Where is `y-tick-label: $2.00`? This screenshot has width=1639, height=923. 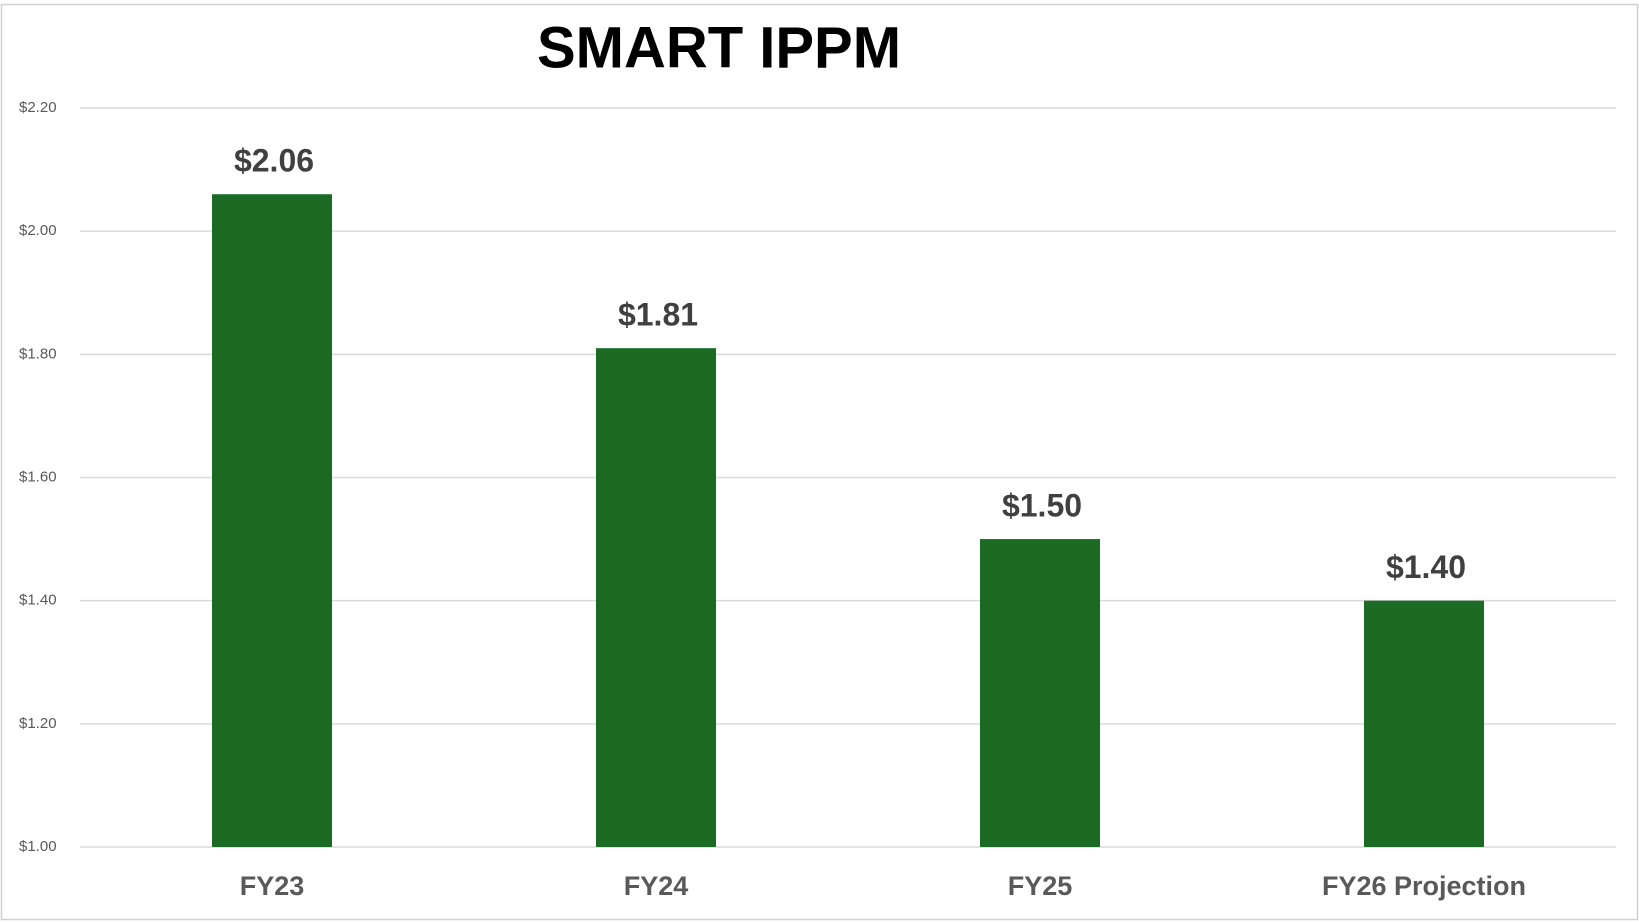 y-tick-label: $2.00 is located at coordinates (38, 230).